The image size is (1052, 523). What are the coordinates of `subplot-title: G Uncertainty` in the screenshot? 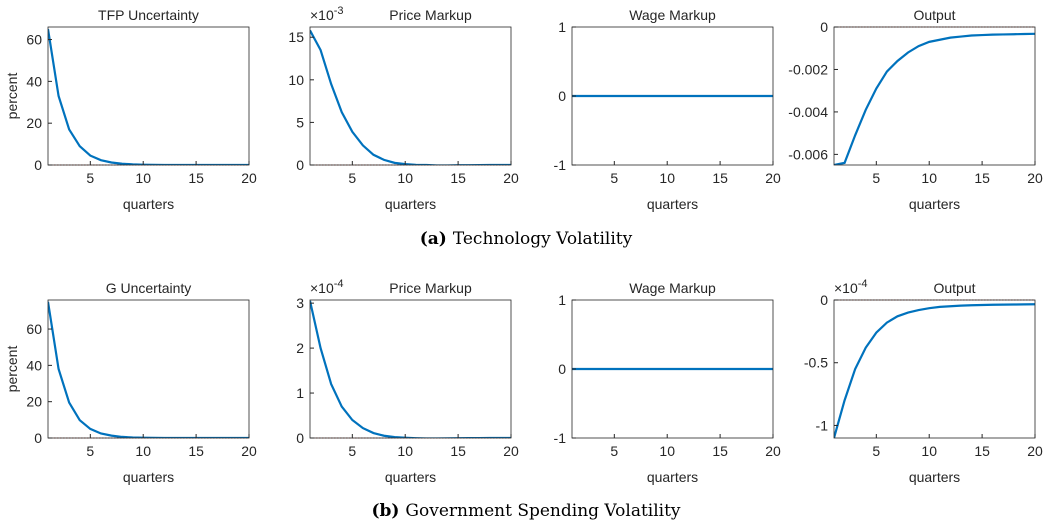 It's located at (149, 288).